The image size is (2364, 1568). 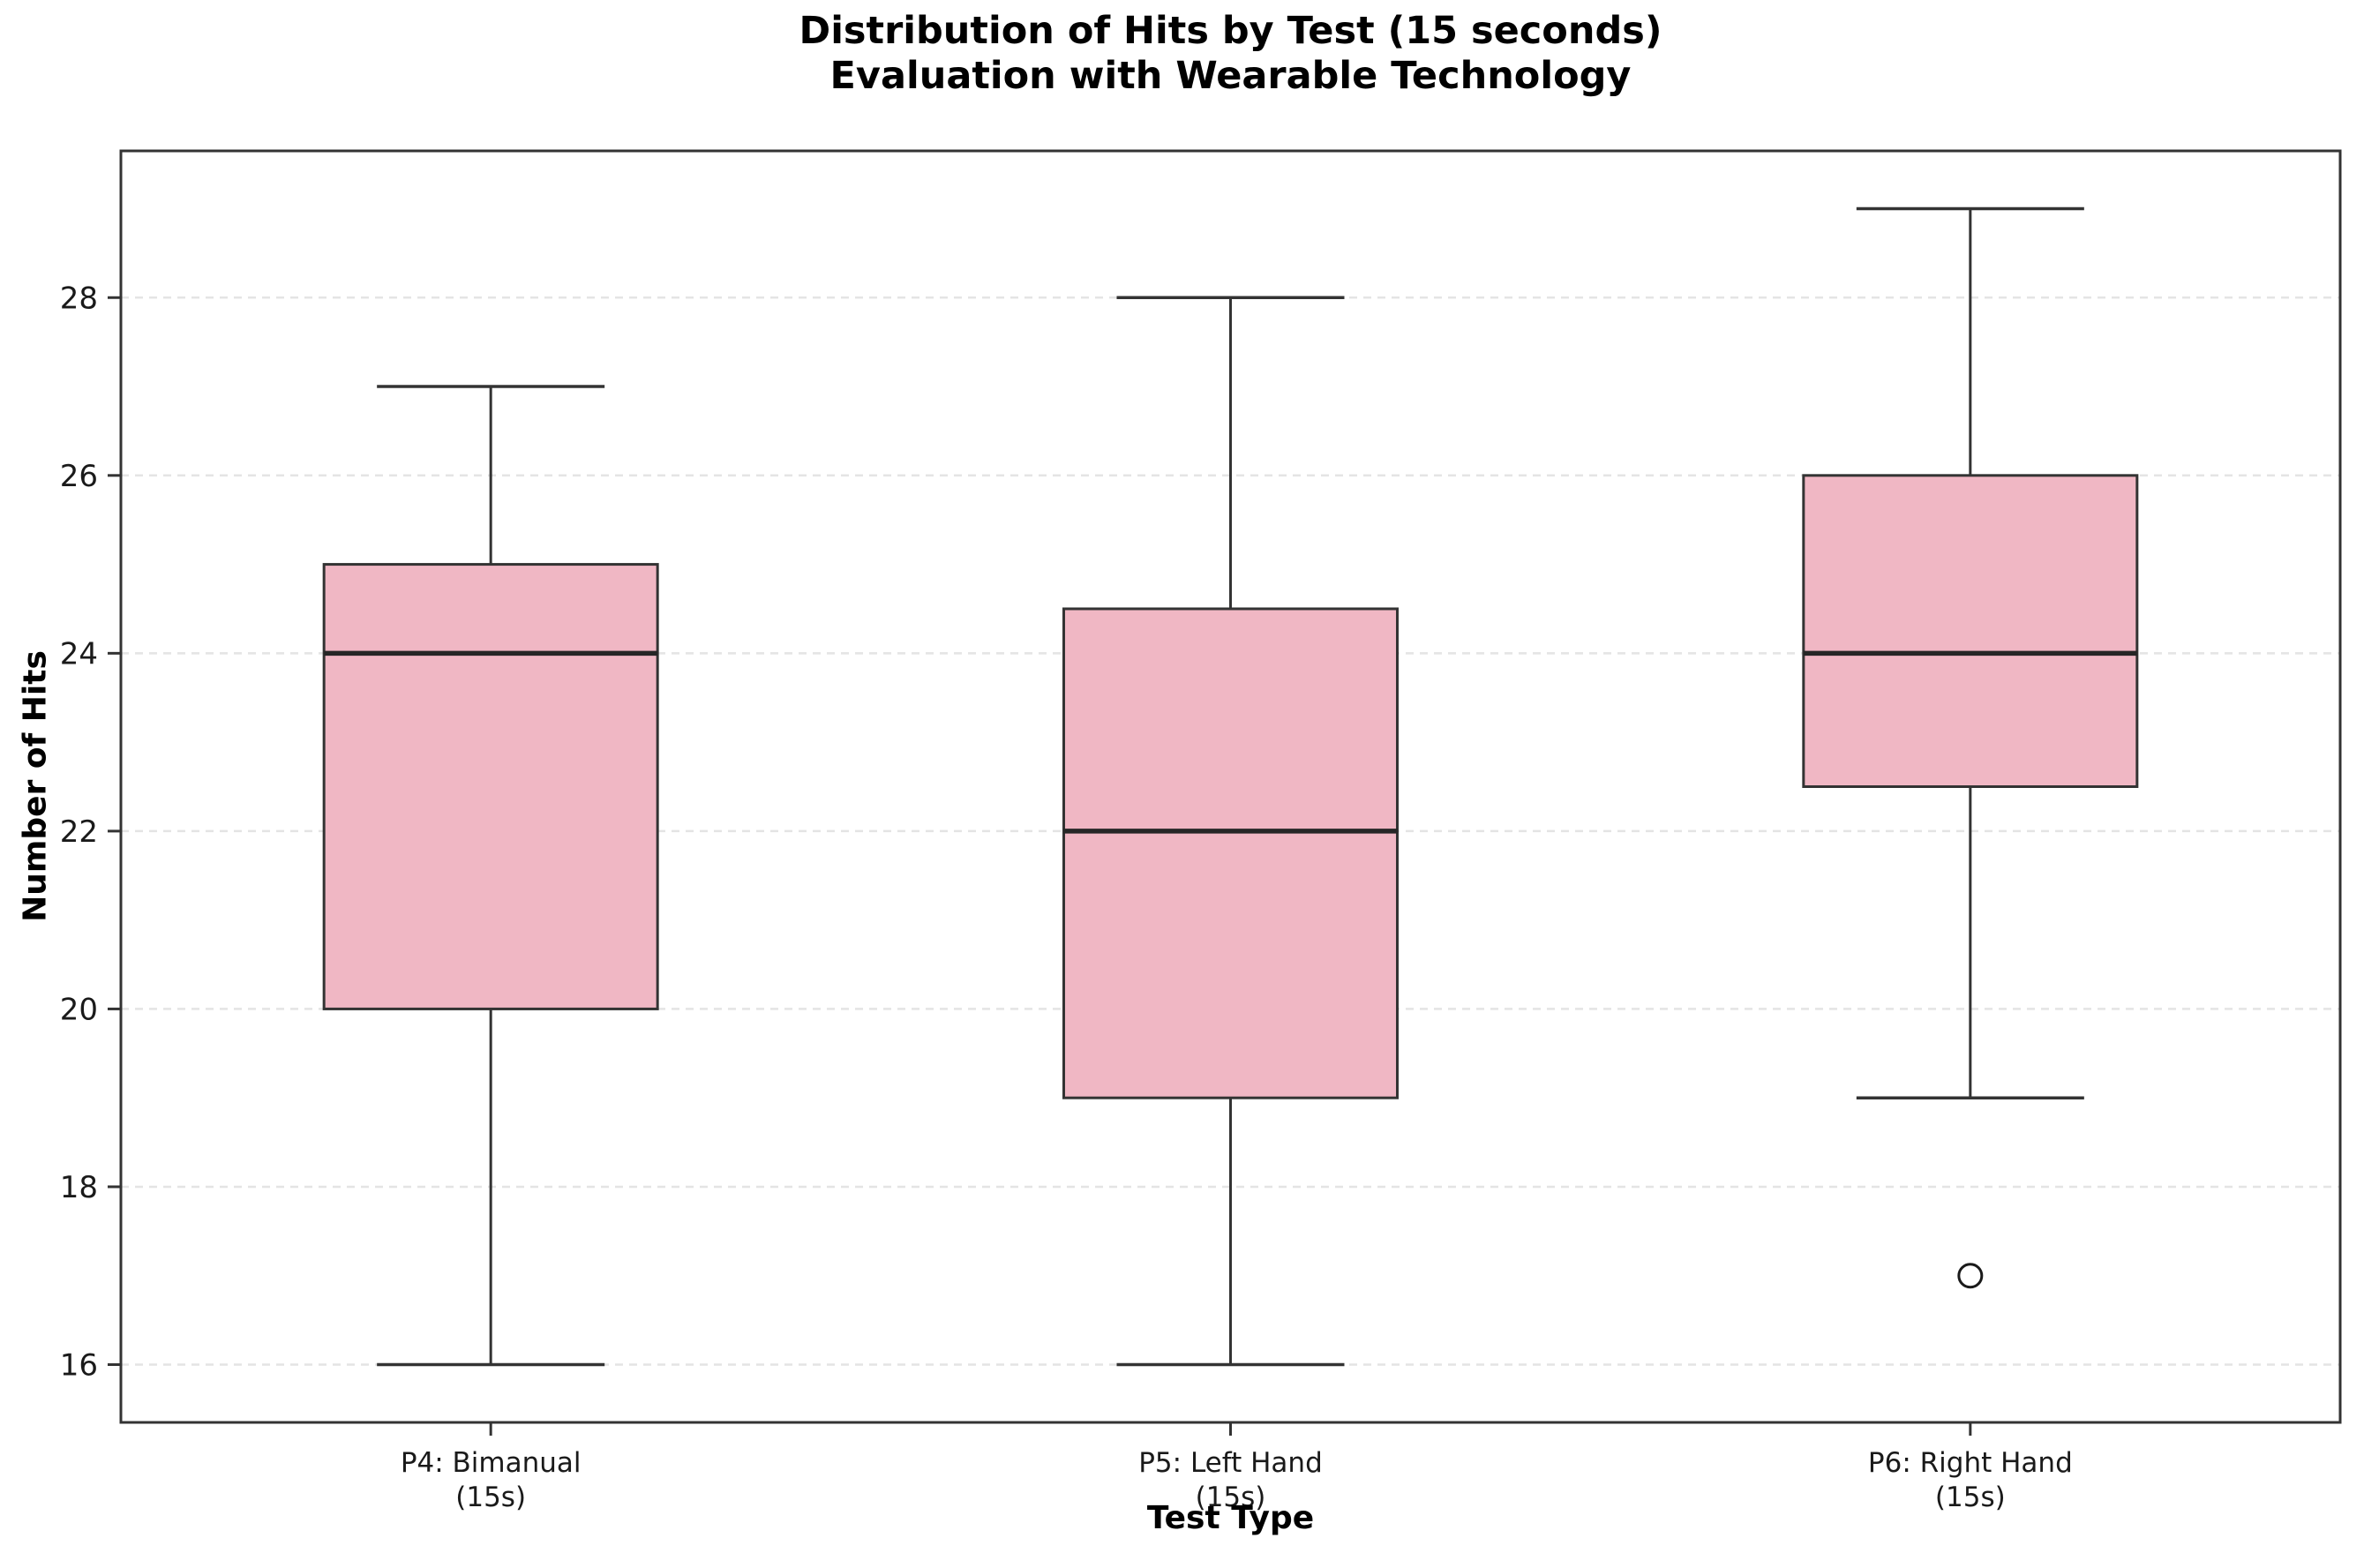 What do you see at coordinates (1971, 1463) in the screenshot?
I see `x-tick-label-3-line-1: P6: Right Hand` at bounding box center [1971, 1463].